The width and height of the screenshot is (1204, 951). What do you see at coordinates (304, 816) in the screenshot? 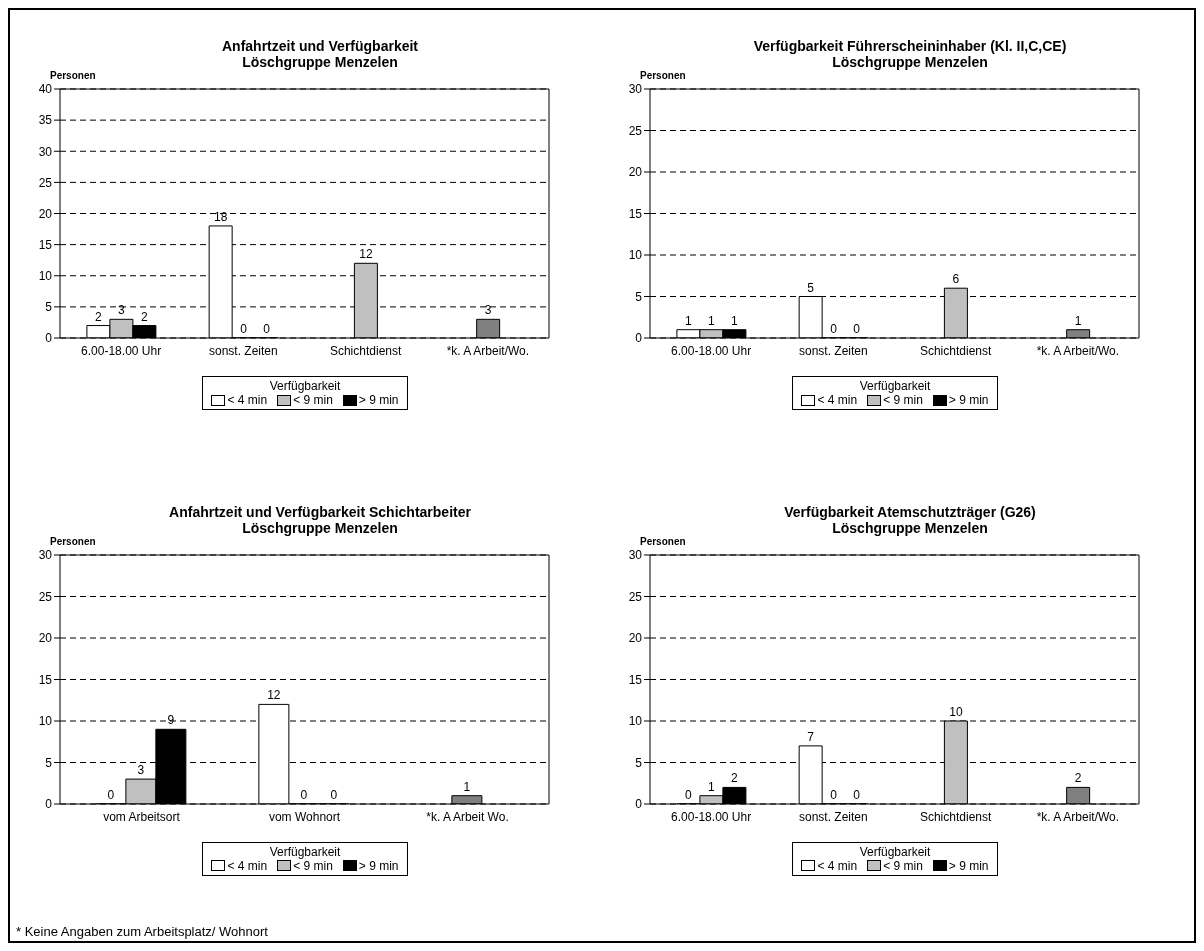
I see `x-tick-label: vom Wohnort` at bounding box center [304, 816].